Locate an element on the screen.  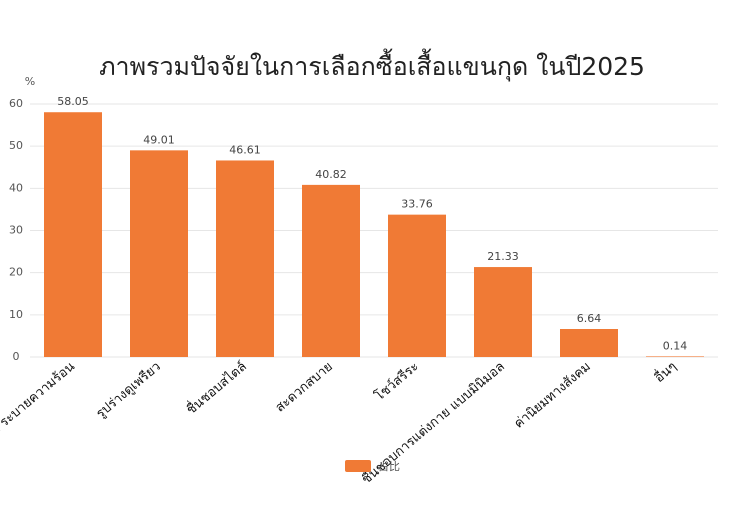
y-tick-label: 50 is located at coordinates (16, 145).